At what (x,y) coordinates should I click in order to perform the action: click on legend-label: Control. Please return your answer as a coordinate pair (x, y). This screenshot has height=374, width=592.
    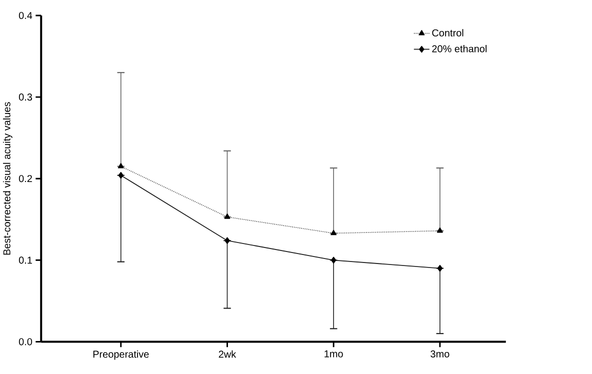
    Looking at the image, I should click on (448, 33).